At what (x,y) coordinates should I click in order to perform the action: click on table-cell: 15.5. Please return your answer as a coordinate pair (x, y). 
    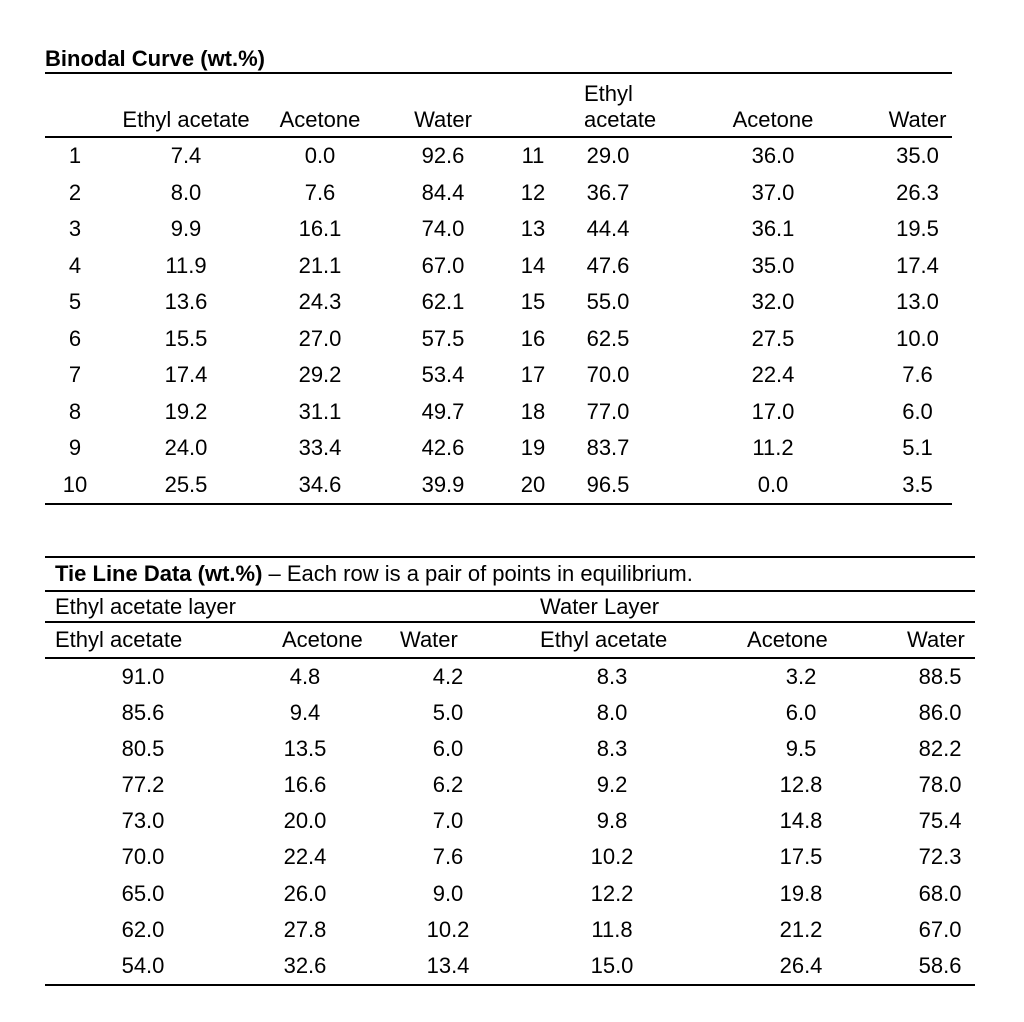
    Looking at the image, I should click on (186, 338).